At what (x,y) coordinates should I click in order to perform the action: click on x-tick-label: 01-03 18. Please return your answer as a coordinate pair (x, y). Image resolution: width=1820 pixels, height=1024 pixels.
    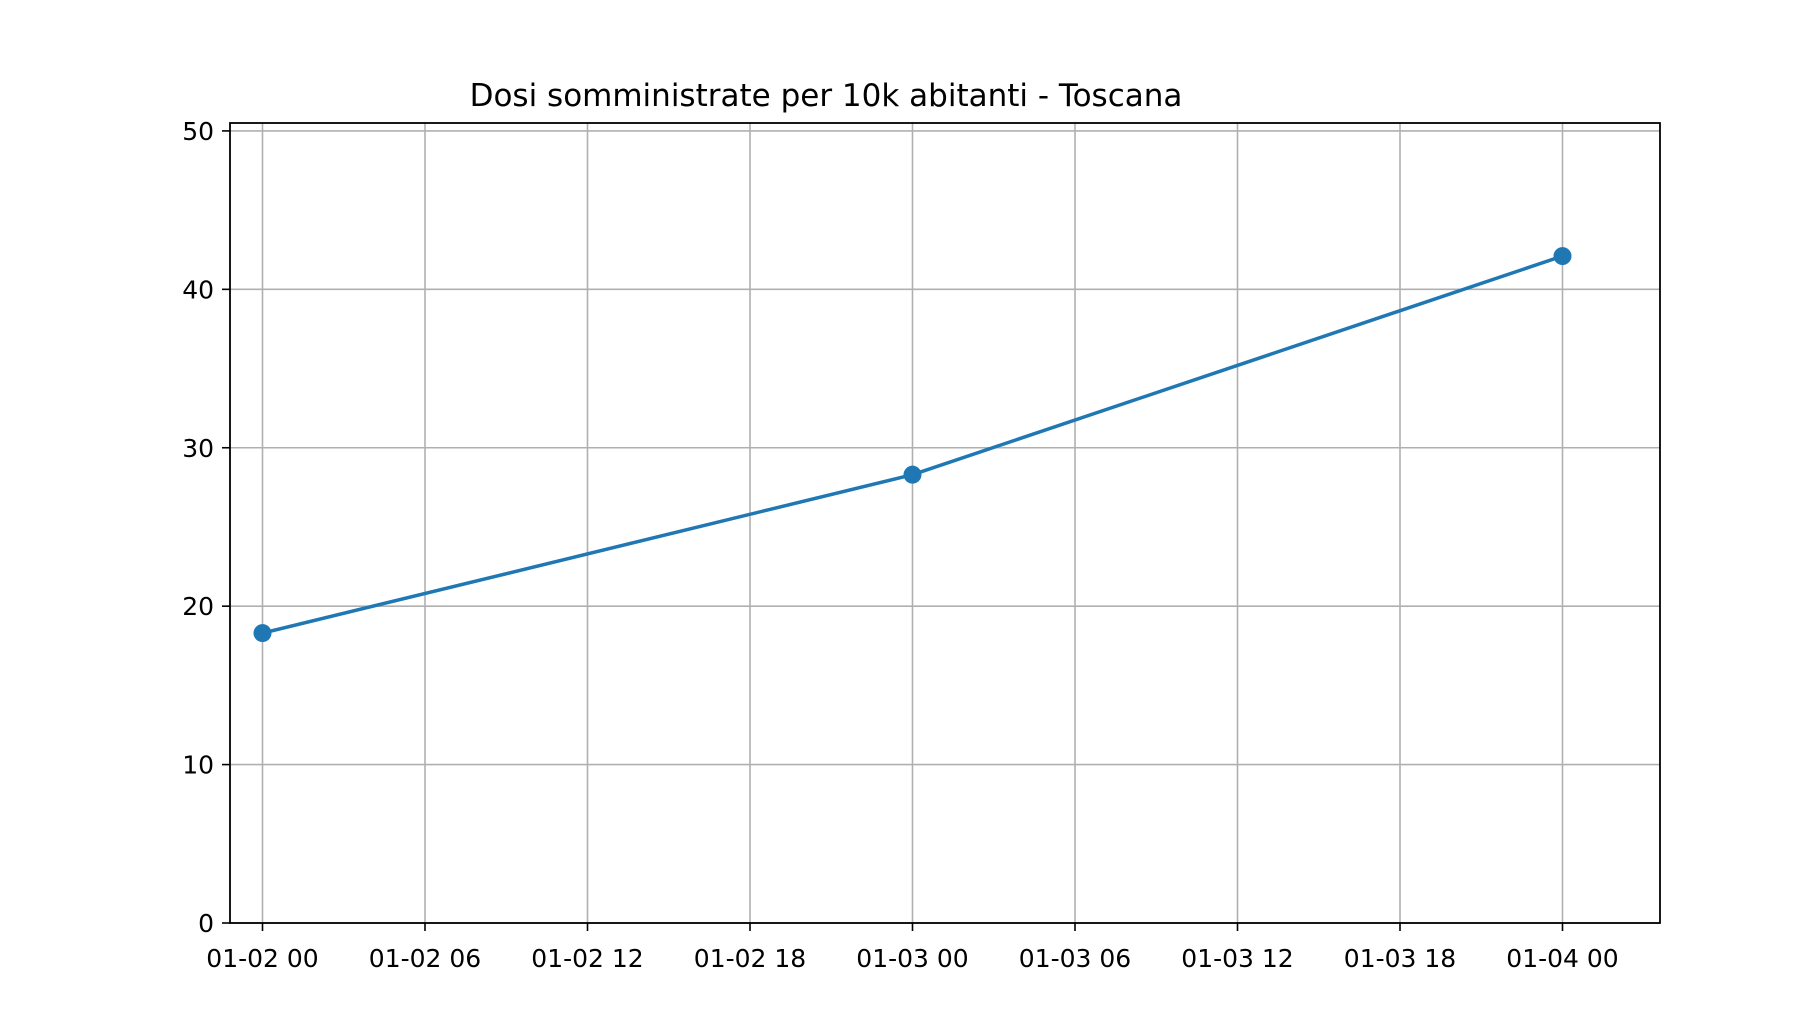
    Looking at the image, I should click on (1400, 958).